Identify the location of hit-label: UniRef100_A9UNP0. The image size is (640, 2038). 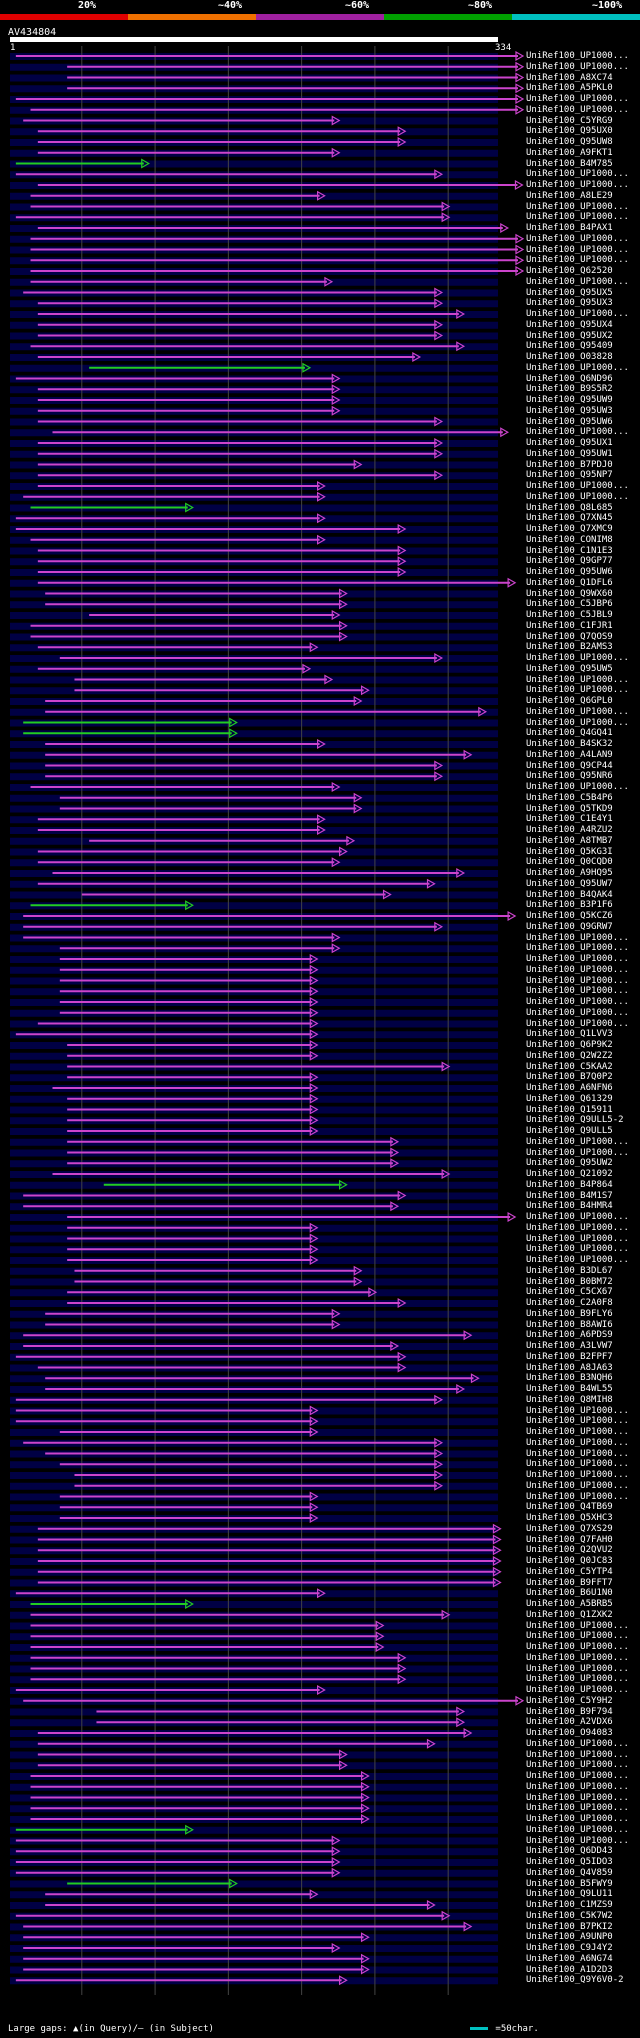
(569, 1937).